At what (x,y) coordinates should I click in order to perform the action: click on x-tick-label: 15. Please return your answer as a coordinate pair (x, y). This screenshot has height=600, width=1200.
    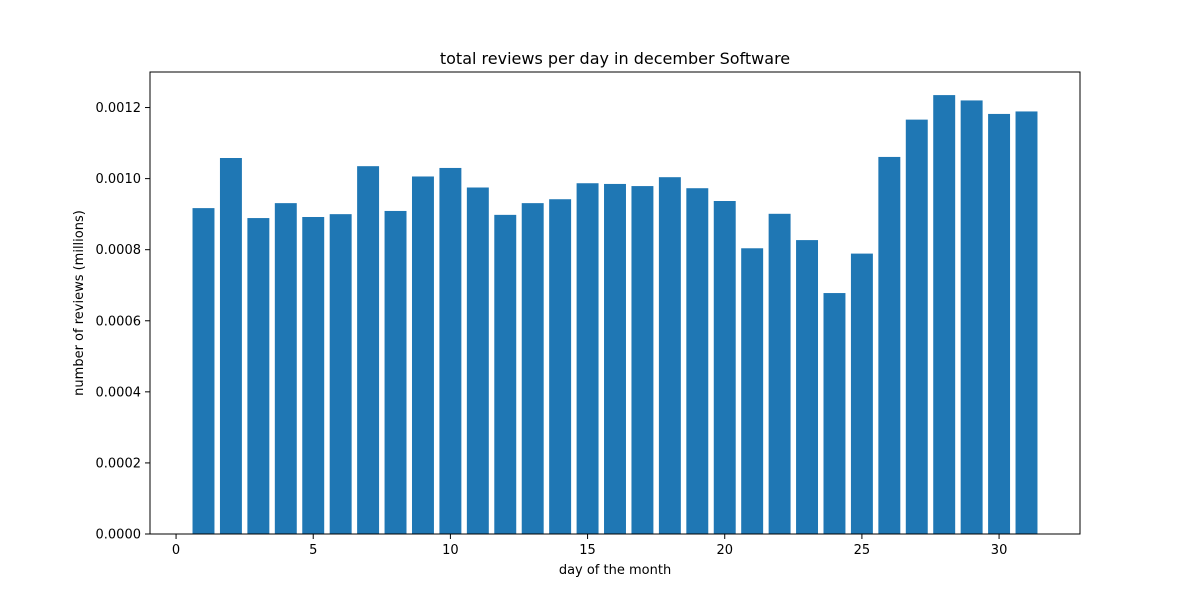
    Looking at the image, I should click on (587, 550).